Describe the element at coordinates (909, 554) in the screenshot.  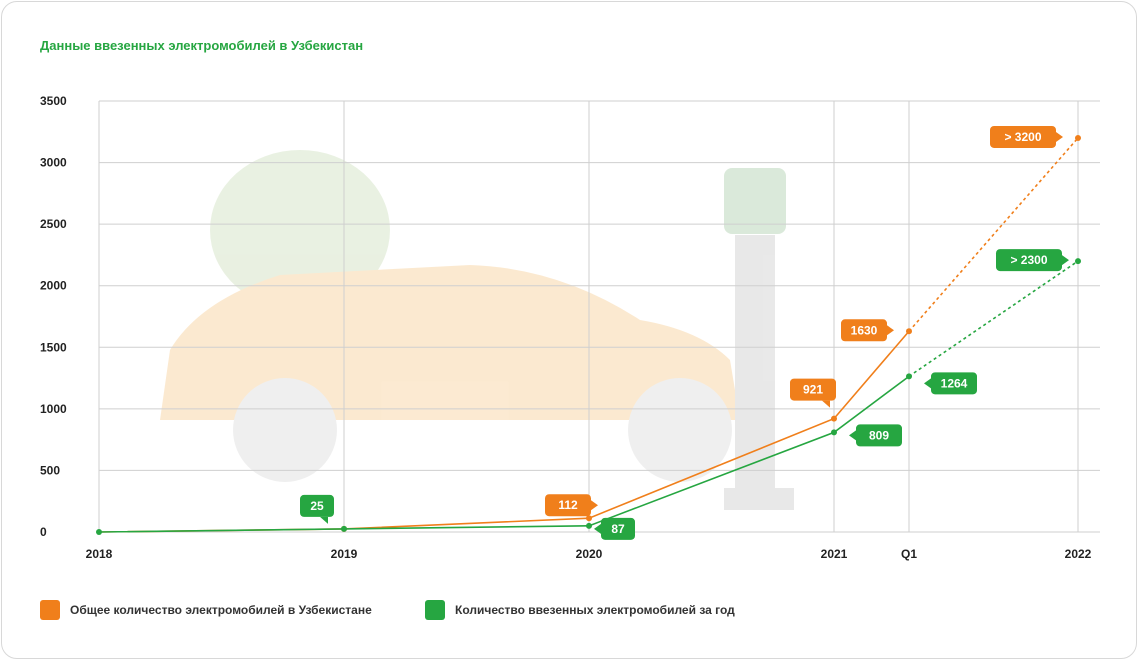
I see `x-tick-label: Q1` at that location.